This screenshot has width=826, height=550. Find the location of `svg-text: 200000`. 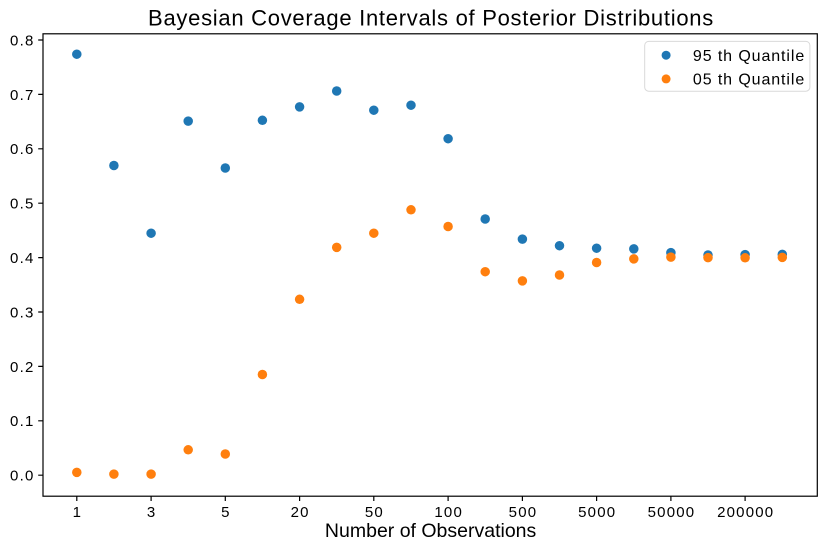

svg-text: 200000 is located at coordinates (745, 512).